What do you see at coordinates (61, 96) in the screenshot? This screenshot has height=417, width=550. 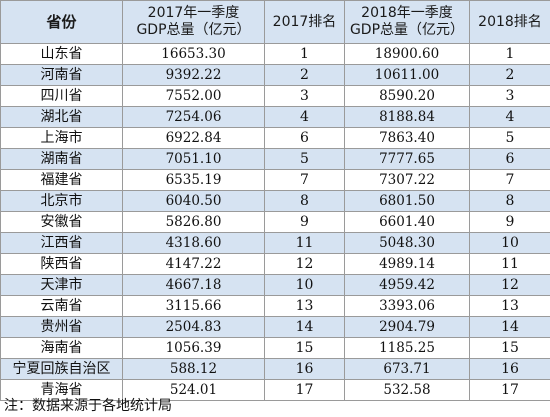 I see `cell-province: 四川省` at bounding box center [61, 96].